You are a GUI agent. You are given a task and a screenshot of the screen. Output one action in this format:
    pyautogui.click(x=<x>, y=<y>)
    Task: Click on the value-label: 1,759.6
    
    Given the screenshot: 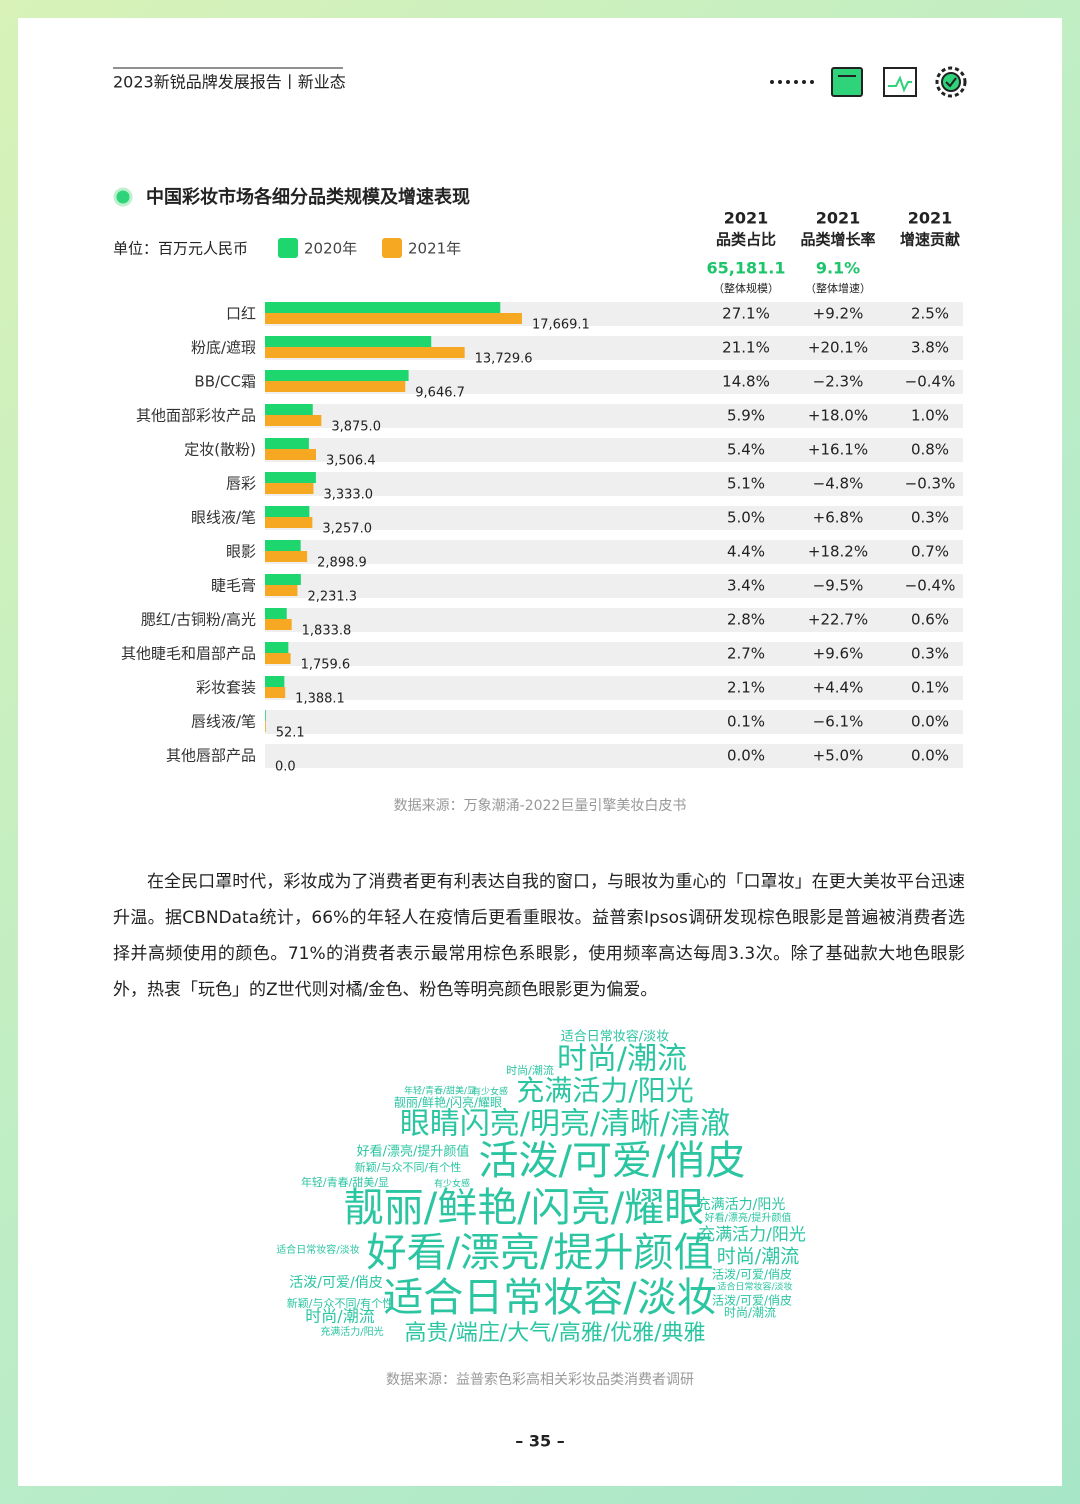 What is the action you would take?
    pyautogui.click(x=326, y=665)
    